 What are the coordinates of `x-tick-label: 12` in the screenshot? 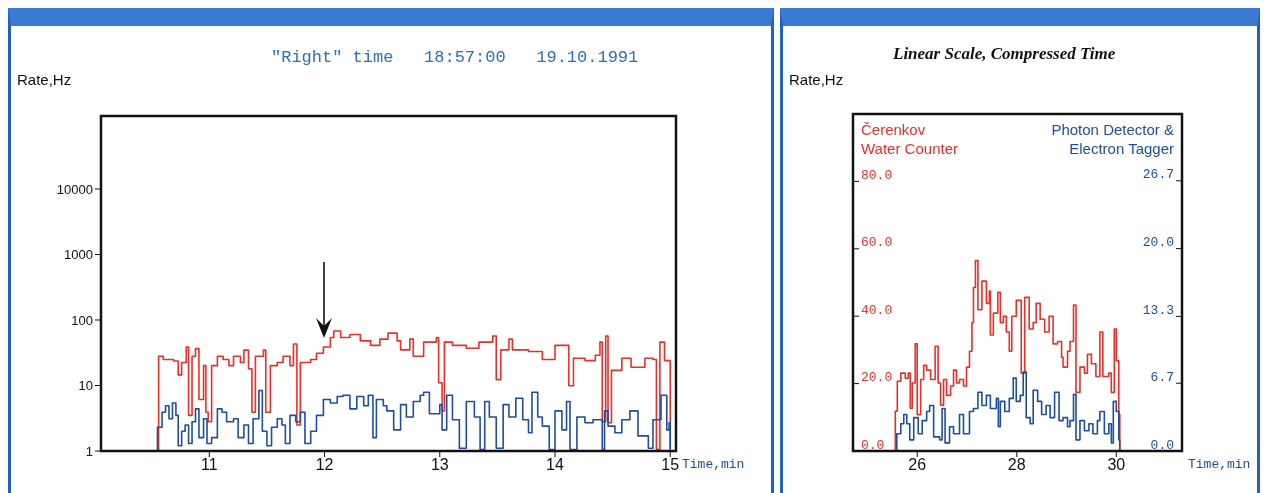 It's located at (324, 465).